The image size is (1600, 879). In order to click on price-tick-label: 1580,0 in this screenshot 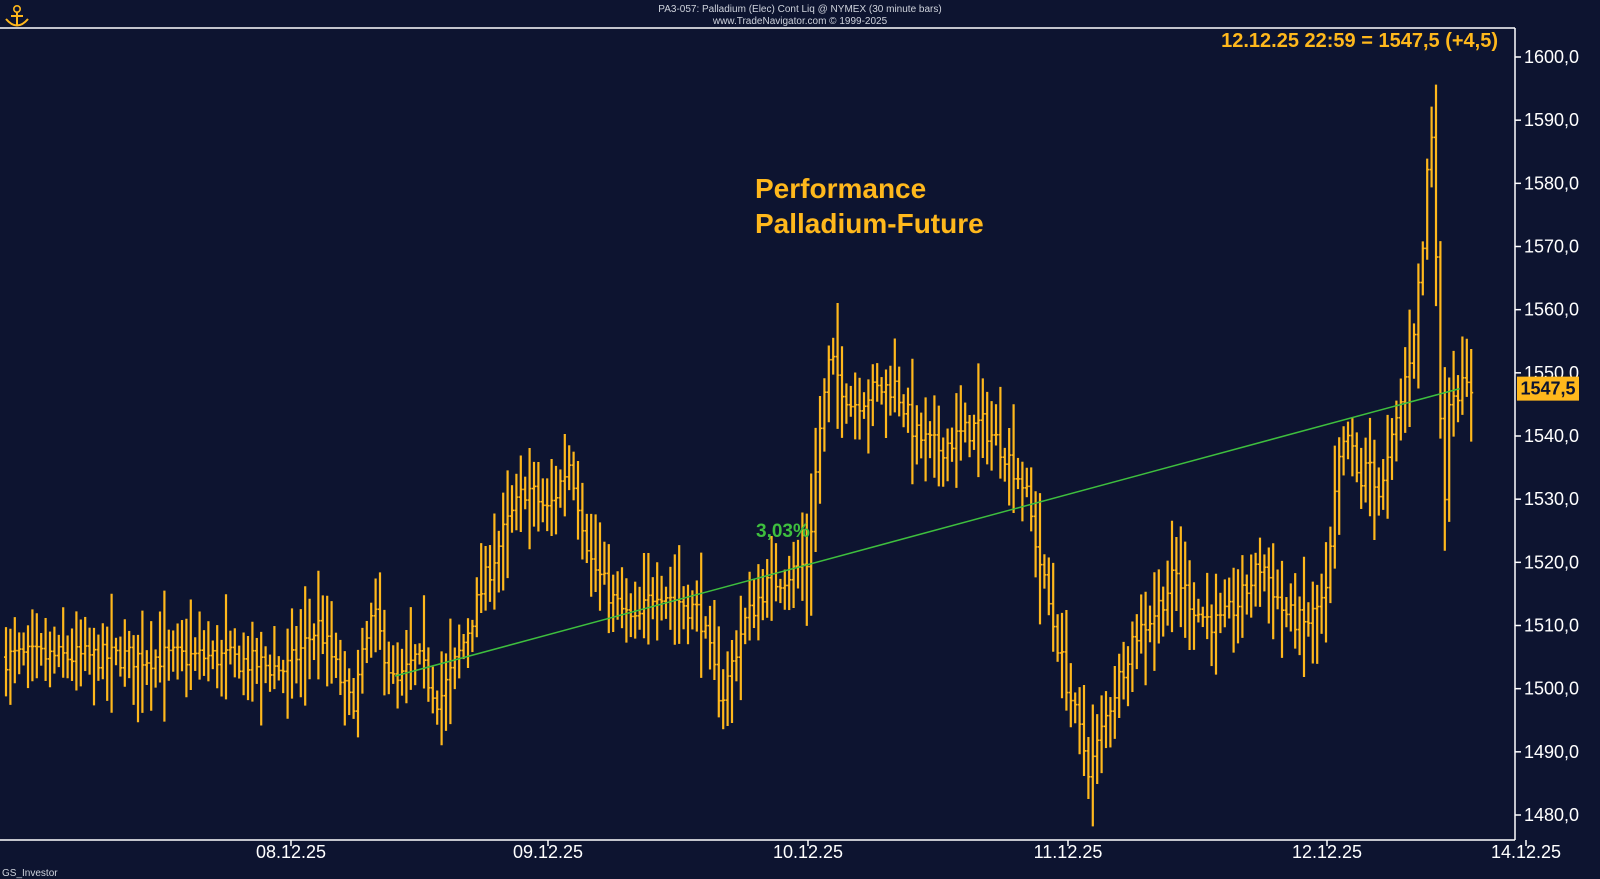, I will do `click(1551, 183)`.